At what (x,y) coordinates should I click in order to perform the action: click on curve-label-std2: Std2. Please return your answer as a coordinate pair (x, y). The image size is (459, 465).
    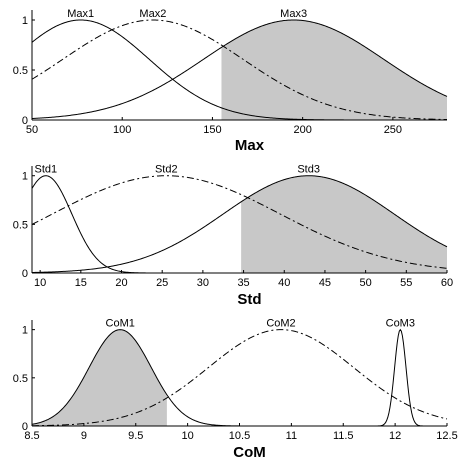
    Looking at the image, I should click on (166, 170).